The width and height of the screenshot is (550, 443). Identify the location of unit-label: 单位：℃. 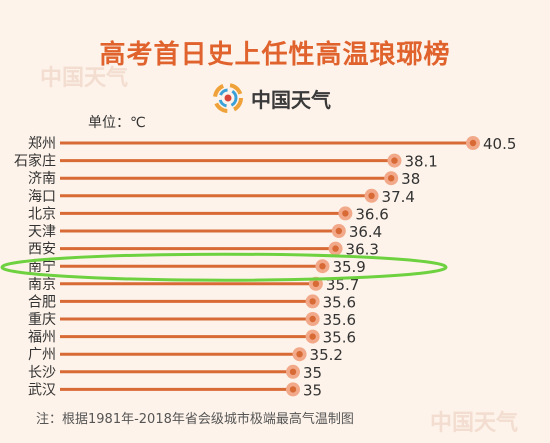
(117, 123).